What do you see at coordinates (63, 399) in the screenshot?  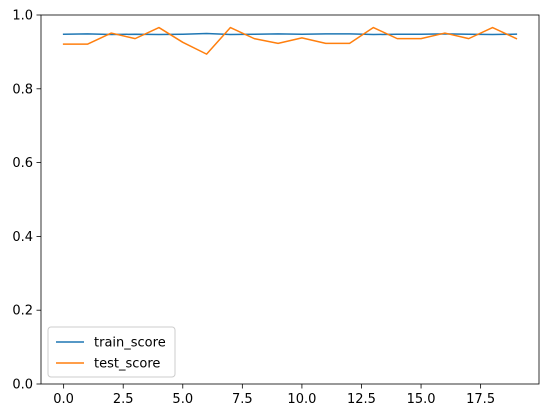 I see `x-tick-label: 0.0` at bounding box center [63, 399].